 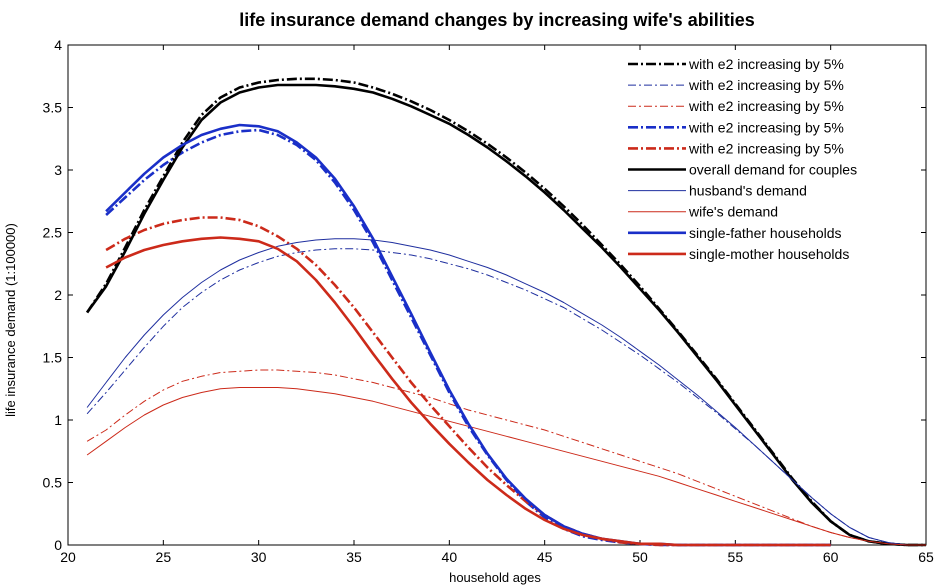 I want to click on legend-label-2: with e2 increasing by 5%, so click(x=766, y=85).